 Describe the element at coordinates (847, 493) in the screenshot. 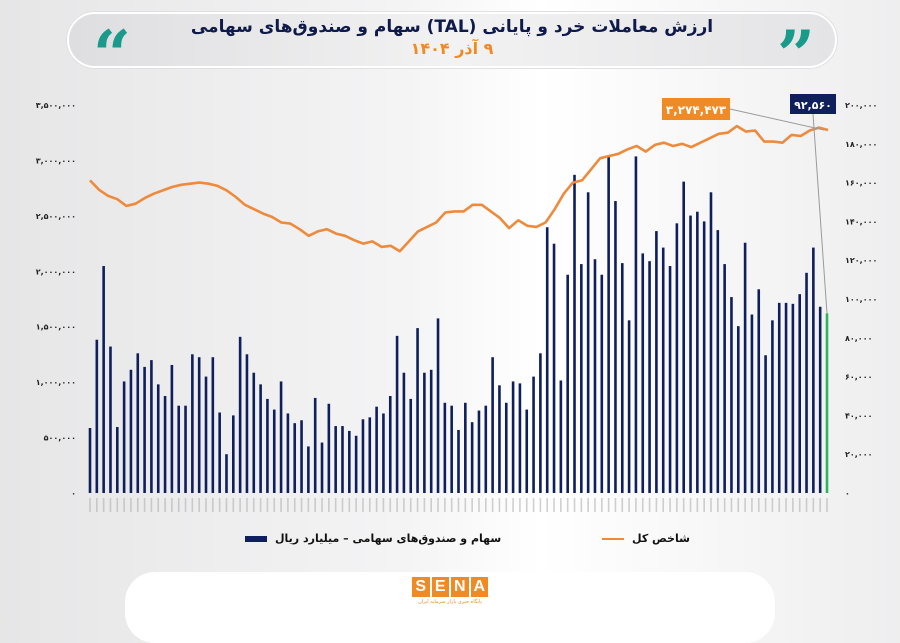

I see `right-axis-tick: ۰` at that location.